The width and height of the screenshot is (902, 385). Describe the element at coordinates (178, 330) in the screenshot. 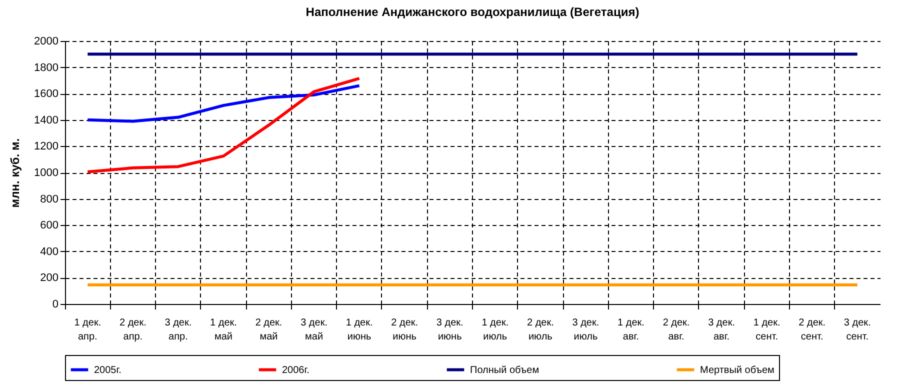

I see `x-tick-label: 3 дек. апр.` at that location.